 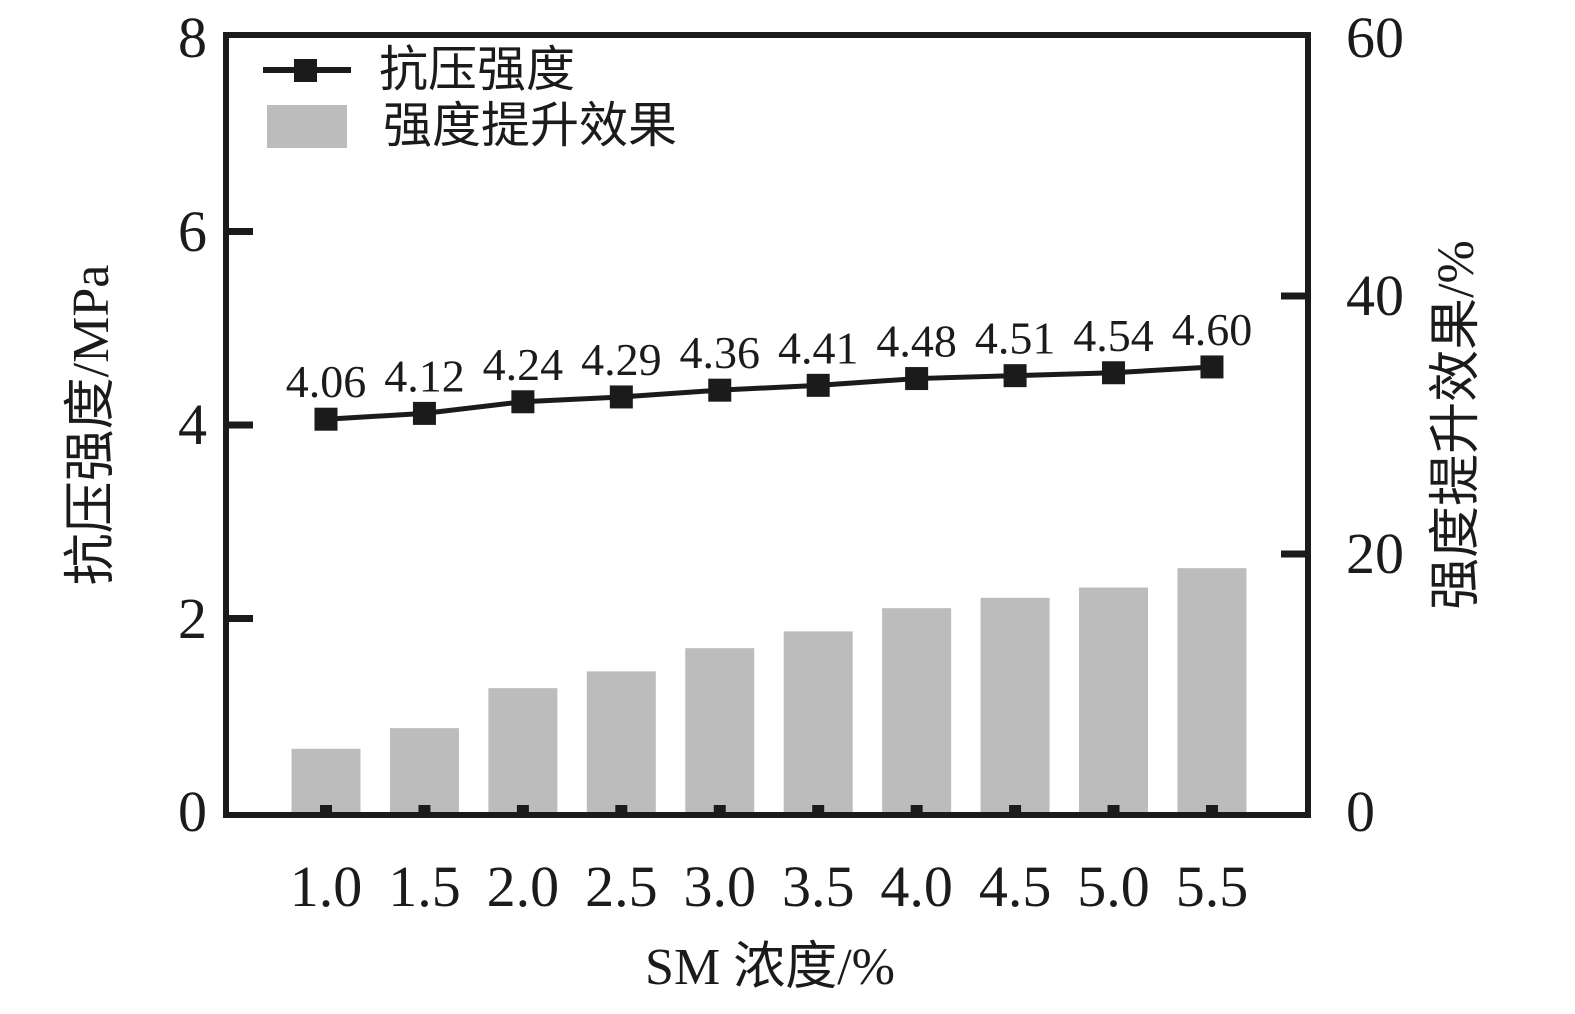 I want to click on y-axis-left-tick-label: 8, so click(x=192, y=37).